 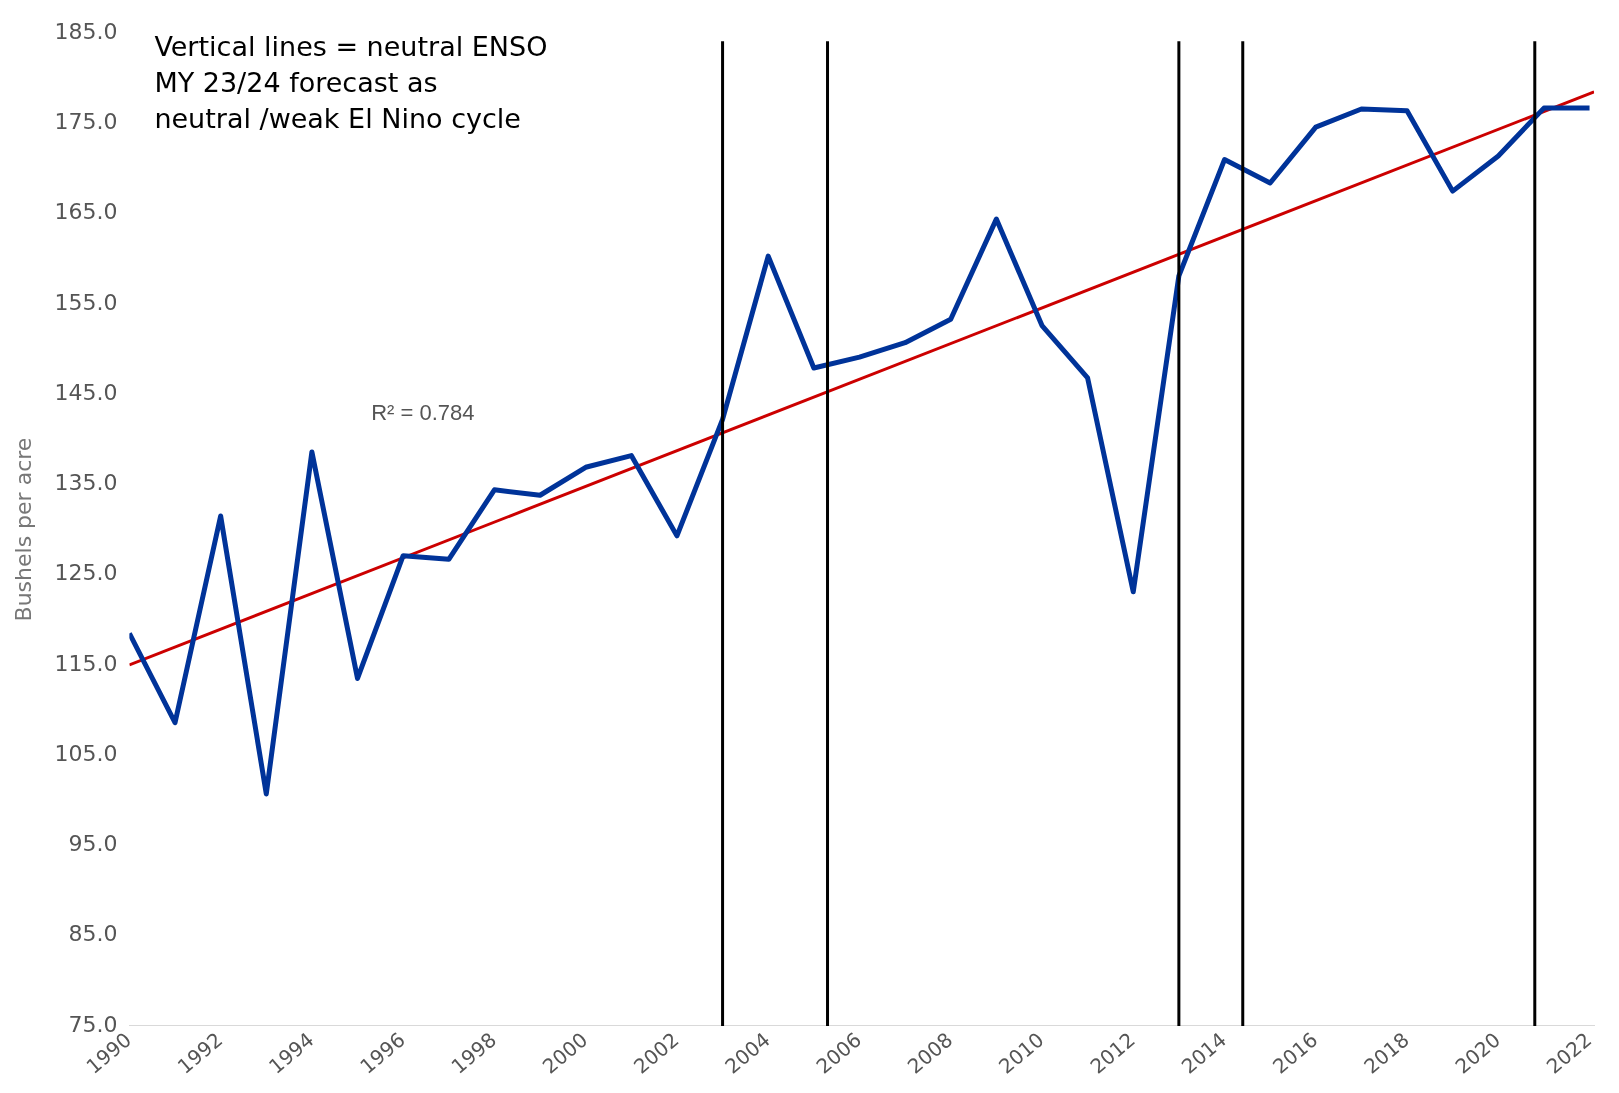 What do you see at coordinates (86, 753) in the screenshot?
I see `y-tick-label: 105.0` at bounding box center [86, 753].